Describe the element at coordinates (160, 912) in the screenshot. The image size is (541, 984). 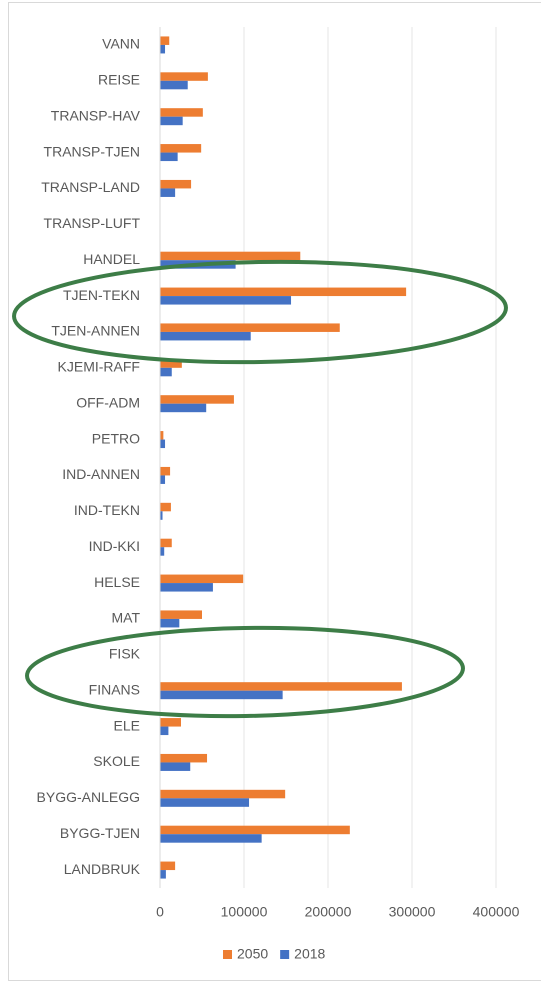
I see `x-tick-label: 0` at that location.